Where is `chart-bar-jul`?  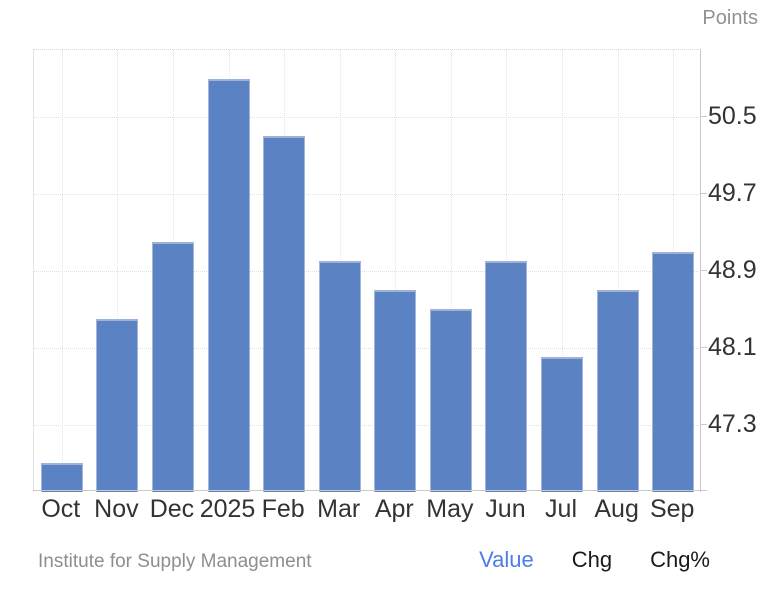 chart-bar-jul is located at coordinates (562, 424).